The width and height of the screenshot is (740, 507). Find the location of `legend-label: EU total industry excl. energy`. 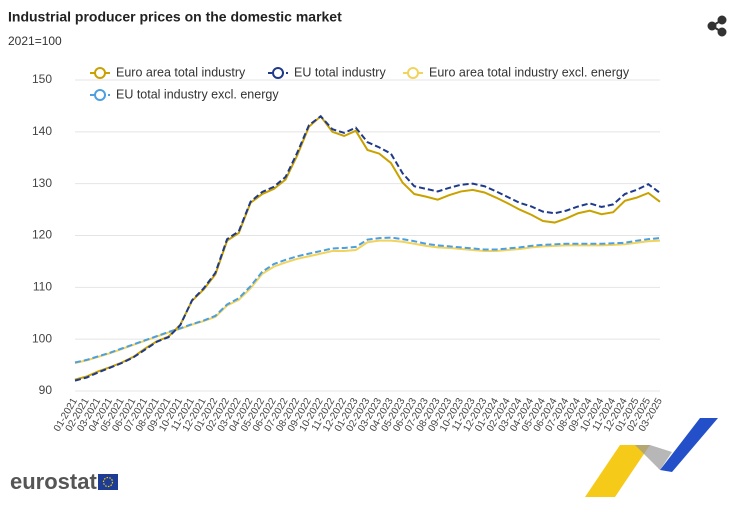

legend-label: EU total industry excl. energy is located at coordinates (197, 94).